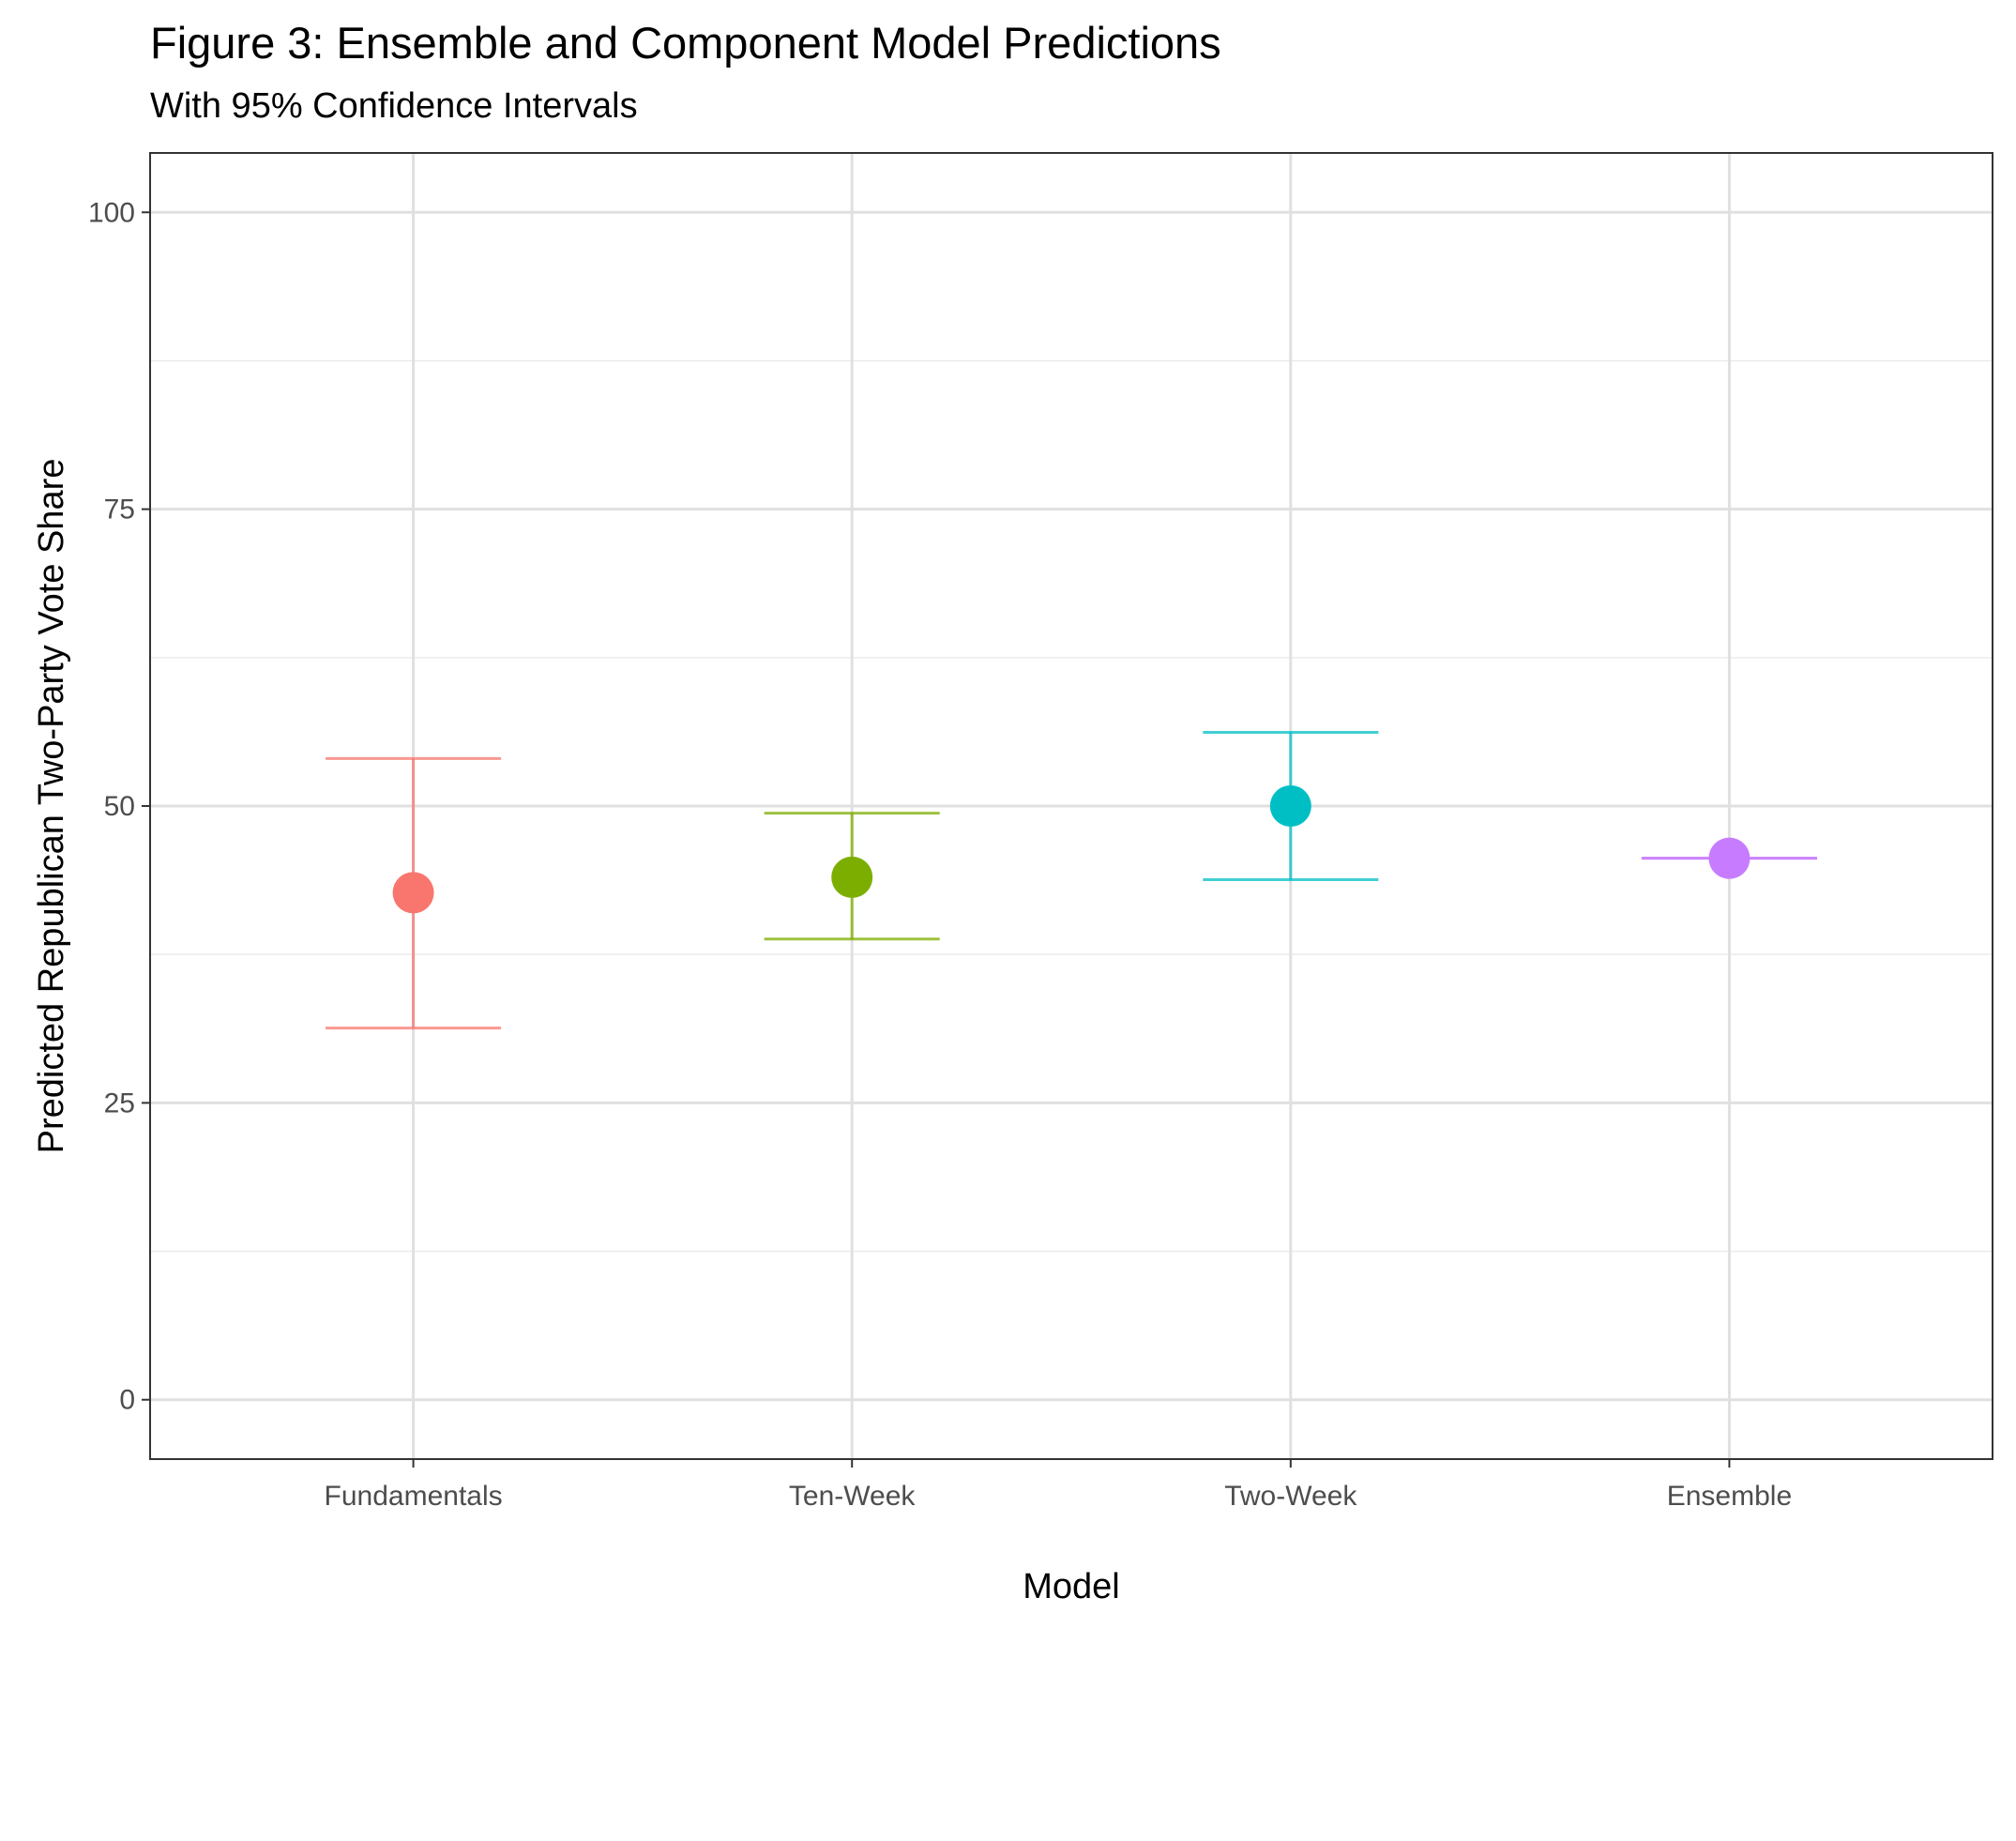 Image resolution: width=2016 pixels, height=1841 pixels. I want to click on x-tick-label: Fundamentals, so click(414, 1496).